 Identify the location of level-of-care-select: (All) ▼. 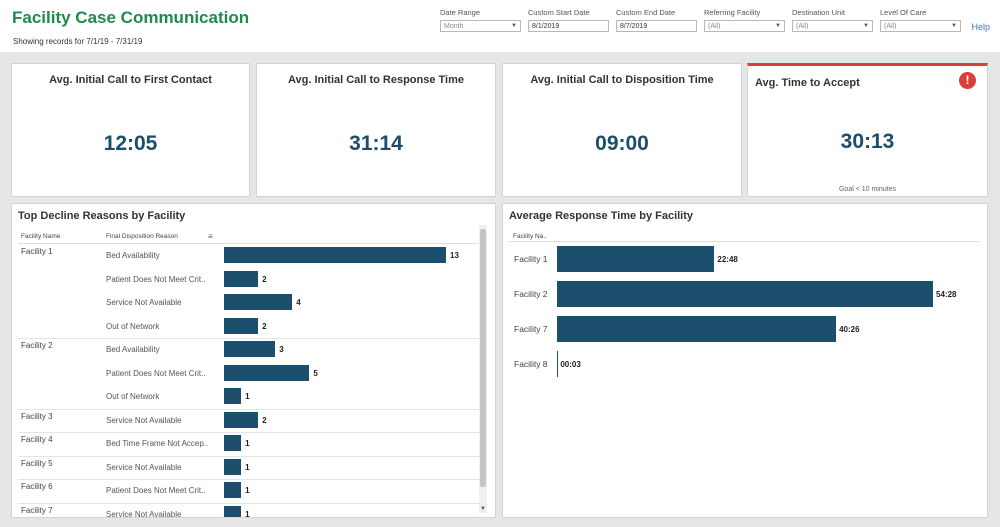
(920, 26).